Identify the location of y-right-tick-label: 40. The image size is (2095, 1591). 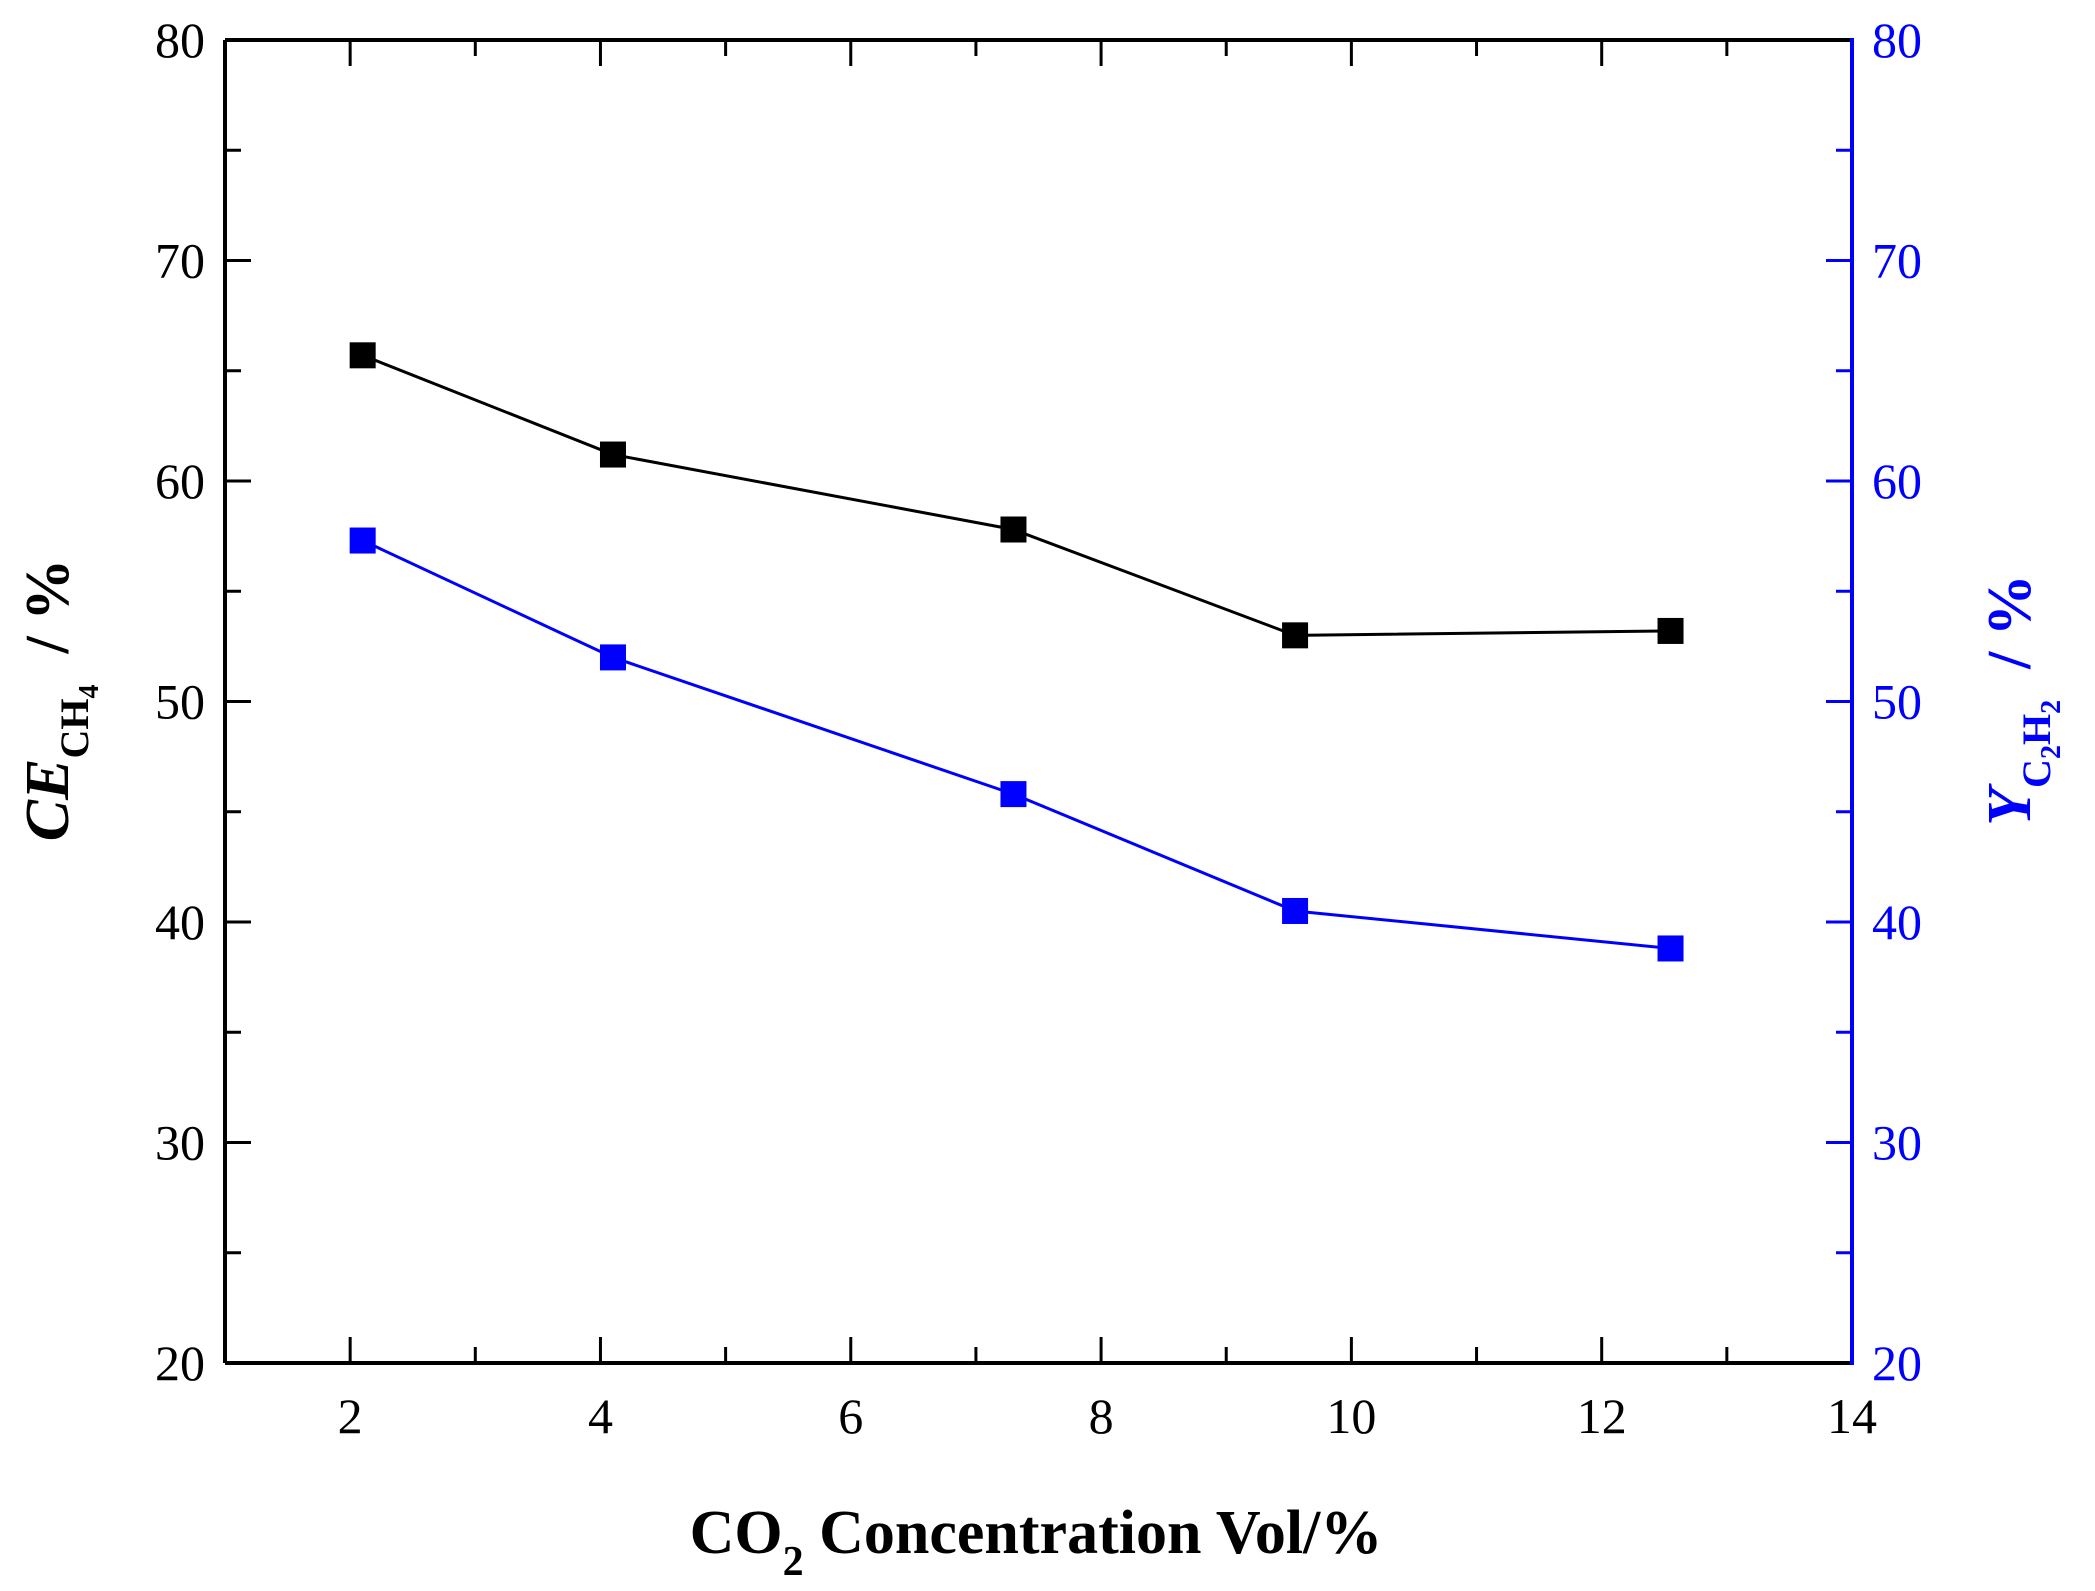
(1897, 922).